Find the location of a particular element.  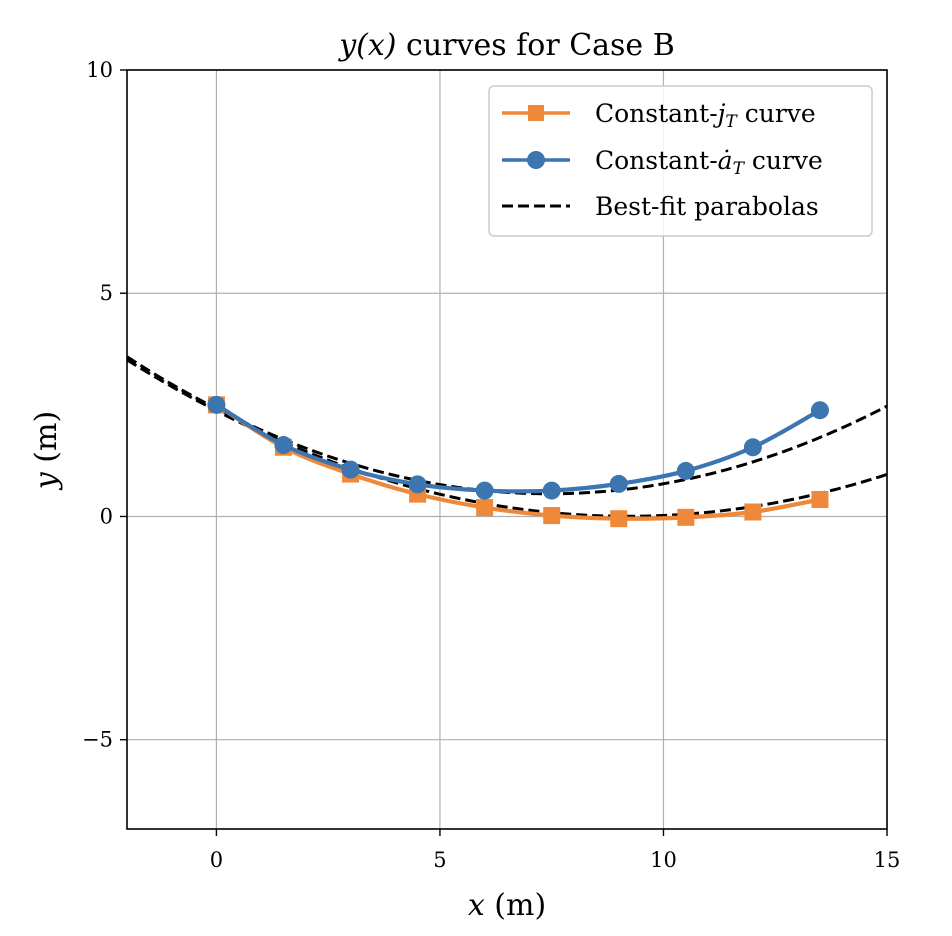

legend-label-constant-at: Constant-ȧT curve is located at coordinates (709, 162).